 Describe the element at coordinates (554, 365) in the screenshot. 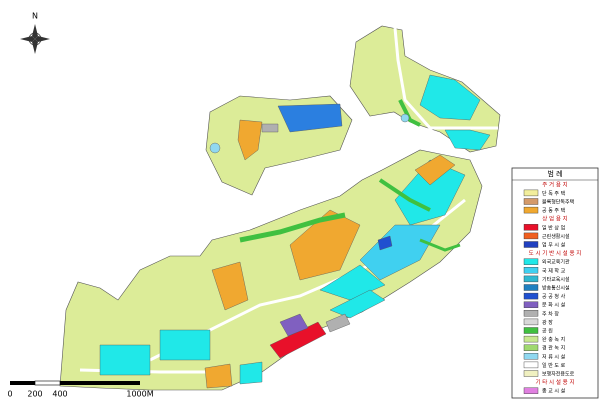

I see `legend-label: 일 반 도 로` at that location.